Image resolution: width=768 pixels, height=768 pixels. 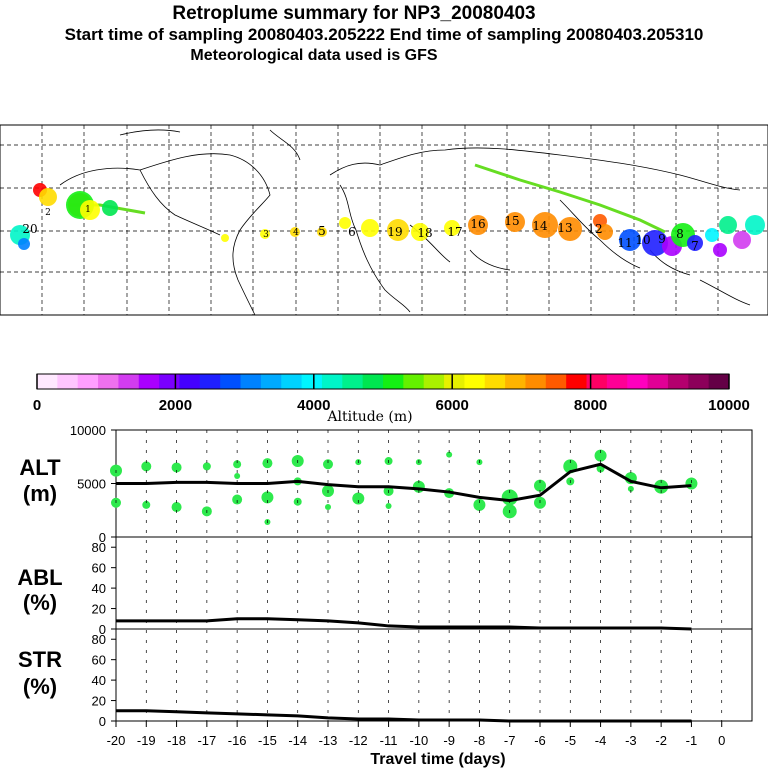 I want to click on plume-day-label: 14, so click(x=540, y=226).